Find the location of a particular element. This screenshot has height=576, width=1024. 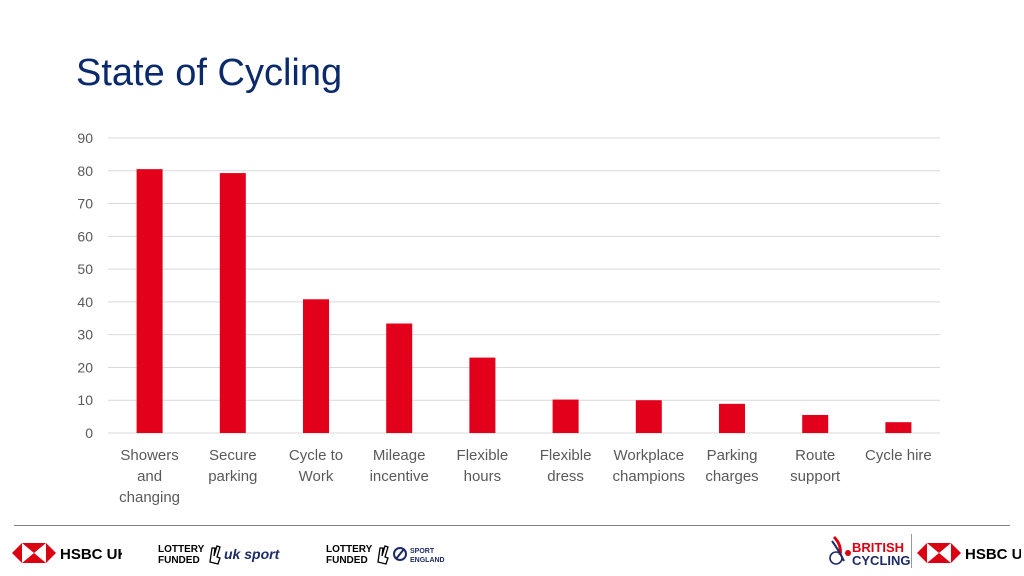

lottery-label-2: LOTTERY is located at coordinates (349, 549).